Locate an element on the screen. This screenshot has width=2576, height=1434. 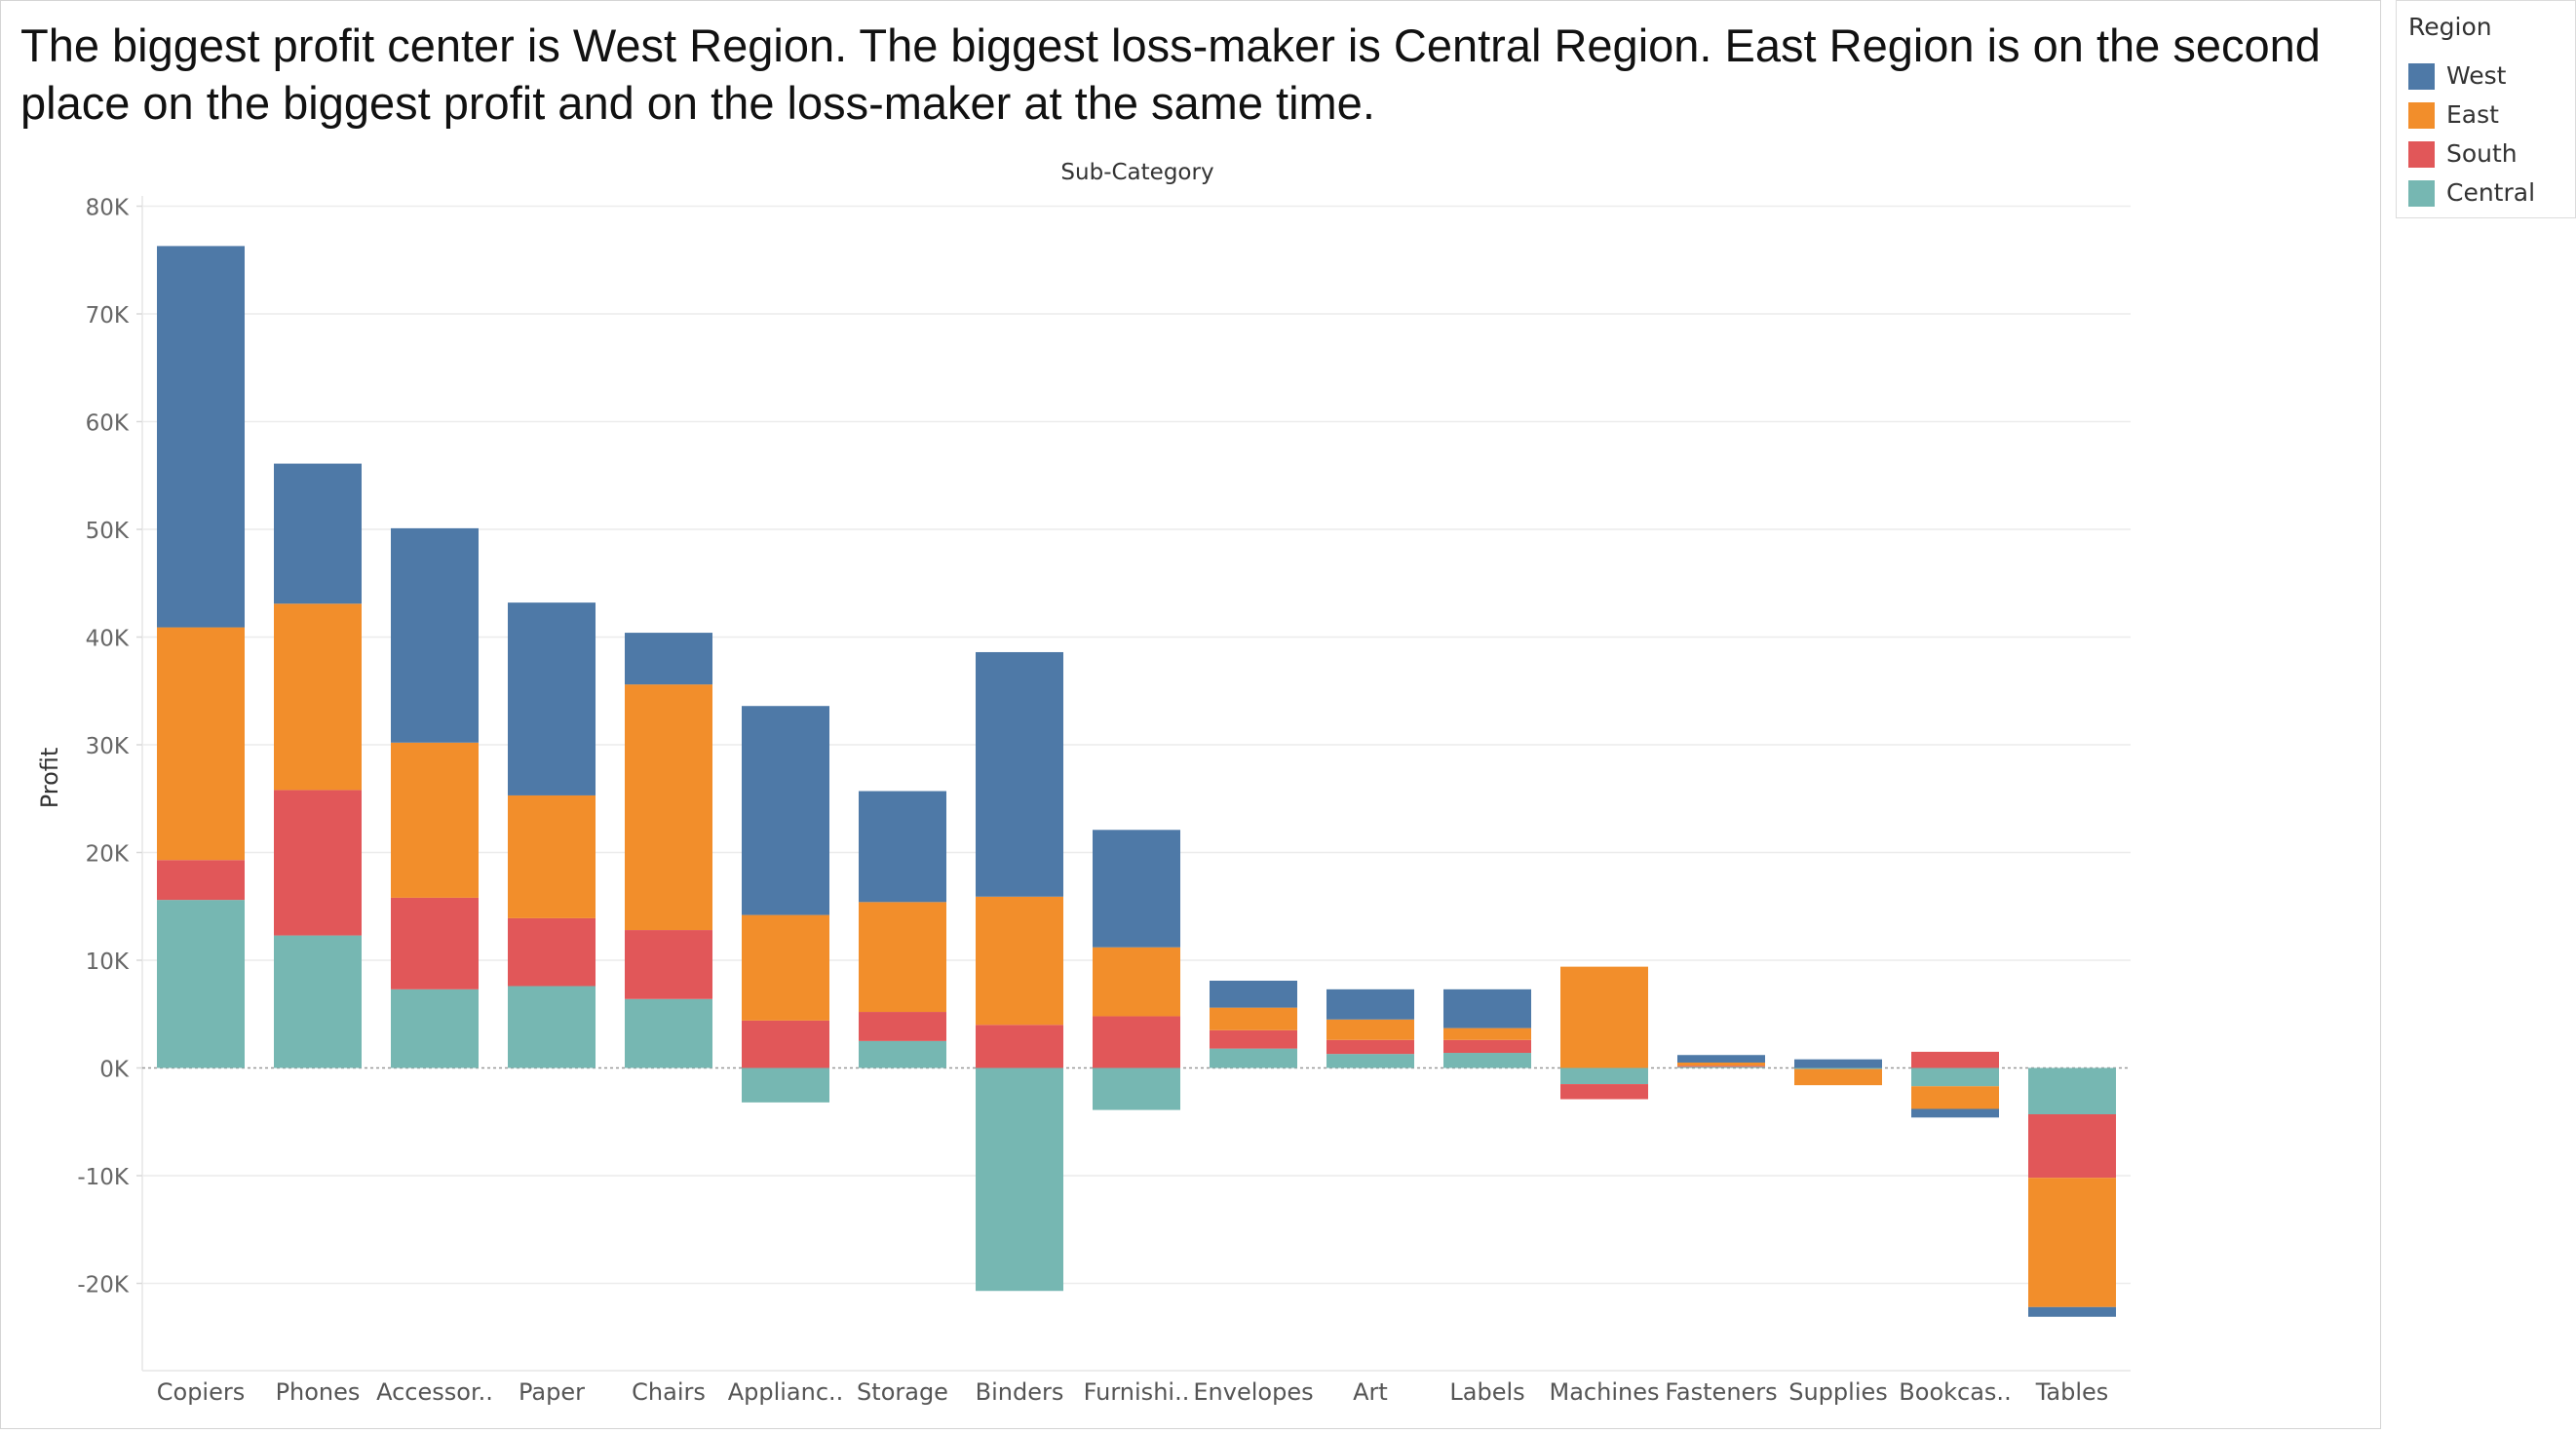
x-tick-label: Fasteners is located at coordinates (1721, 1392).